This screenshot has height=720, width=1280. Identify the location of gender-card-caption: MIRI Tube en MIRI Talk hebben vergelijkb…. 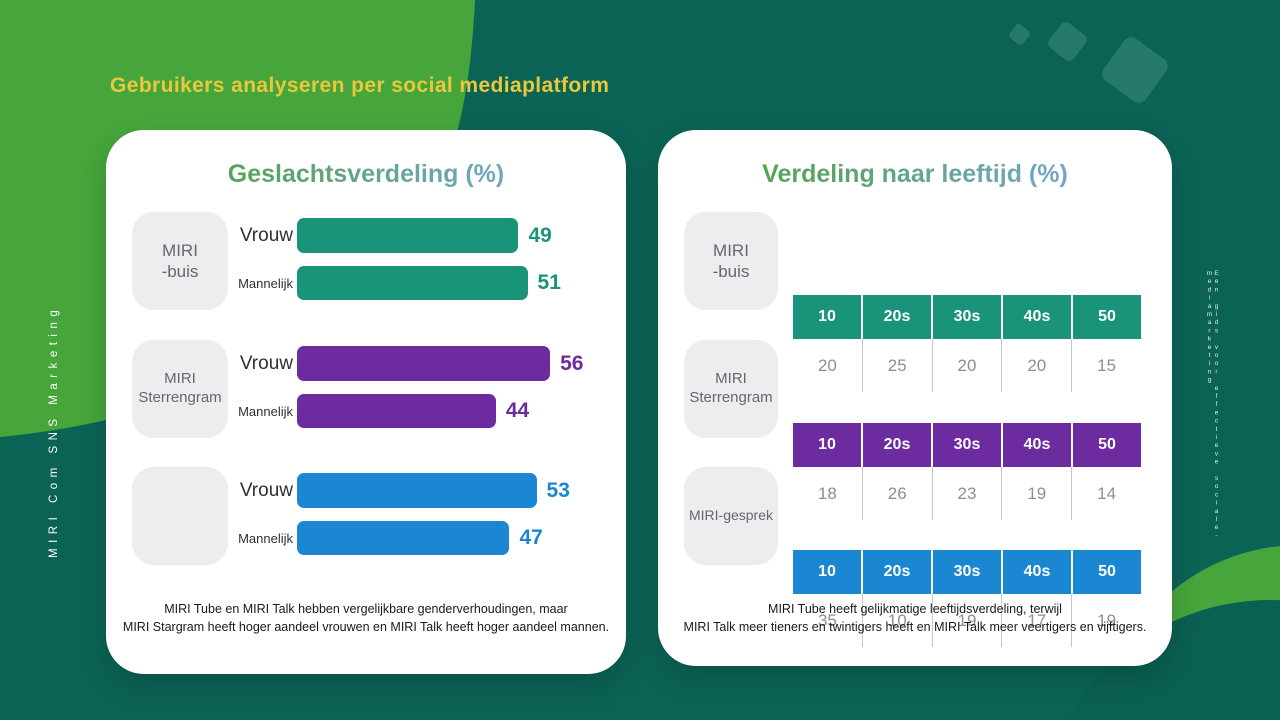
(366, 618).